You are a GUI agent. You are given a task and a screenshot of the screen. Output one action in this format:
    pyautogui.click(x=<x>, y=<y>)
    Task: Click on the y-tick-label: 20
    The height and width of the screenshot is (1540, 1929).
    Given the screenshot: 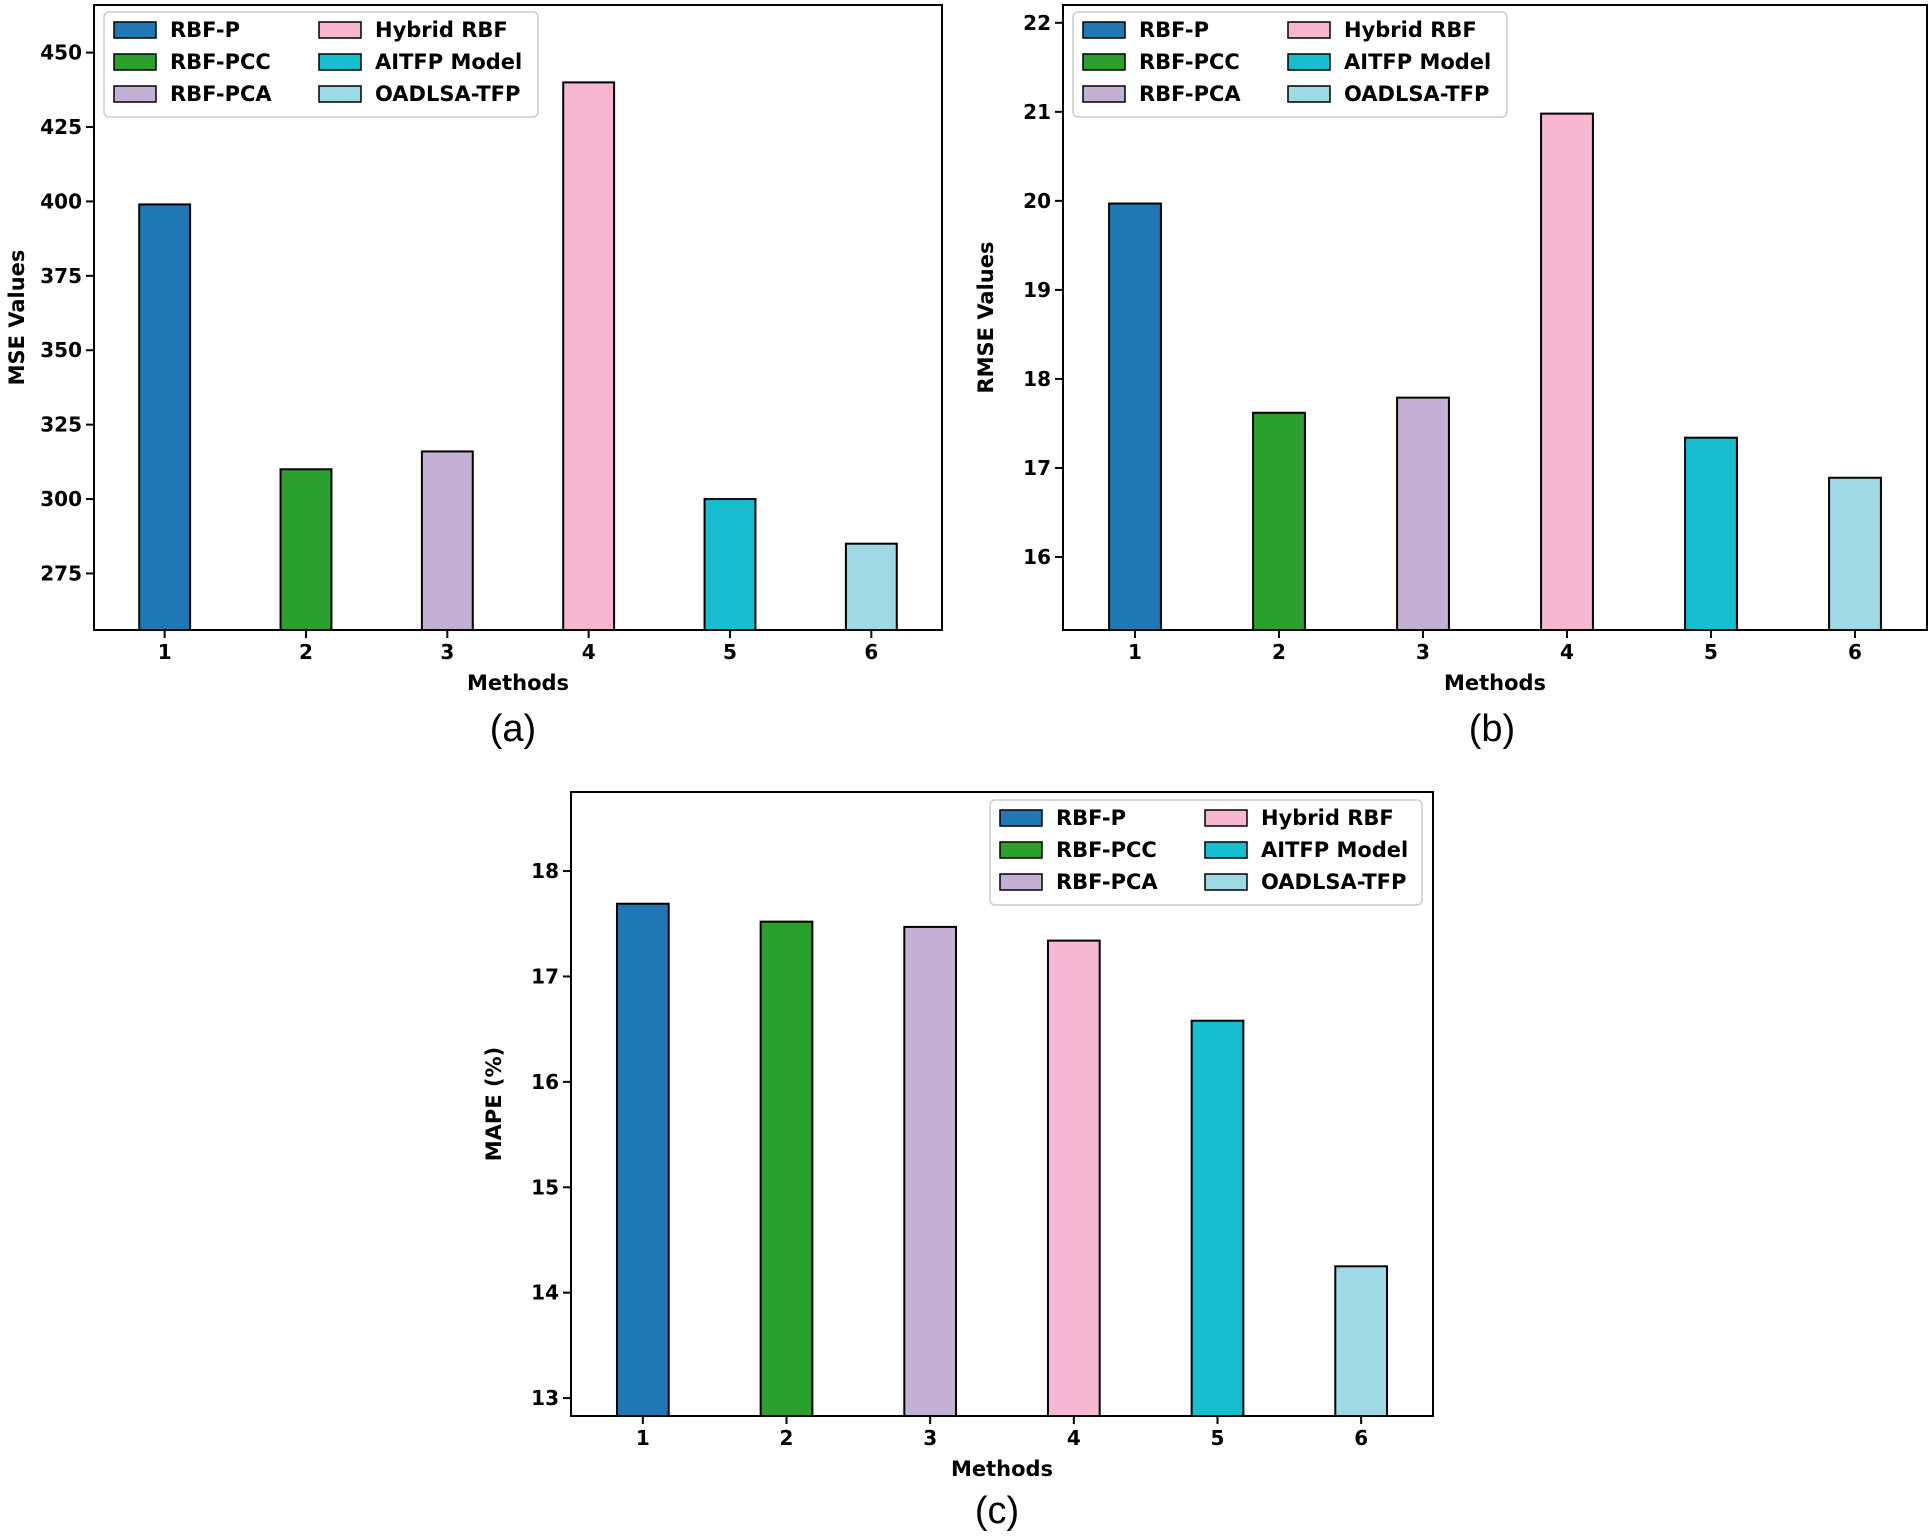 What is the action you would take?
    pyautogui.click(x=1037, y=201)
    